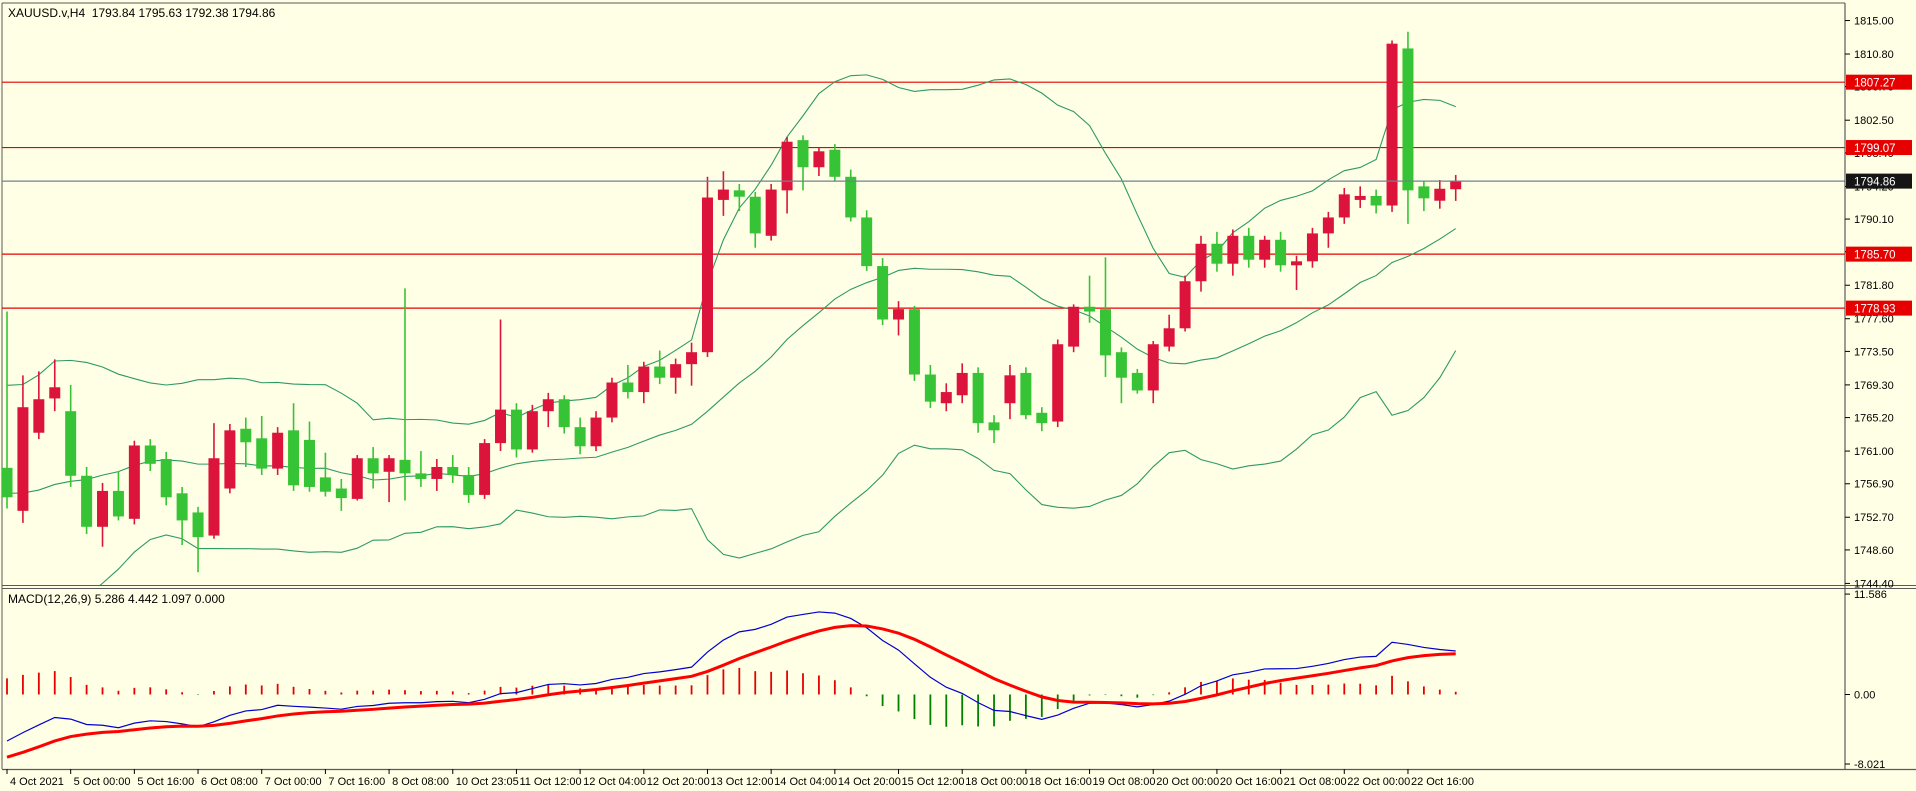 Image resolution: width=1916 pixels, height=791 pixels. Describe the element at coordinates (1875, 149) in the screenshot. I see `level-badge-text: 1799.07` at that location.